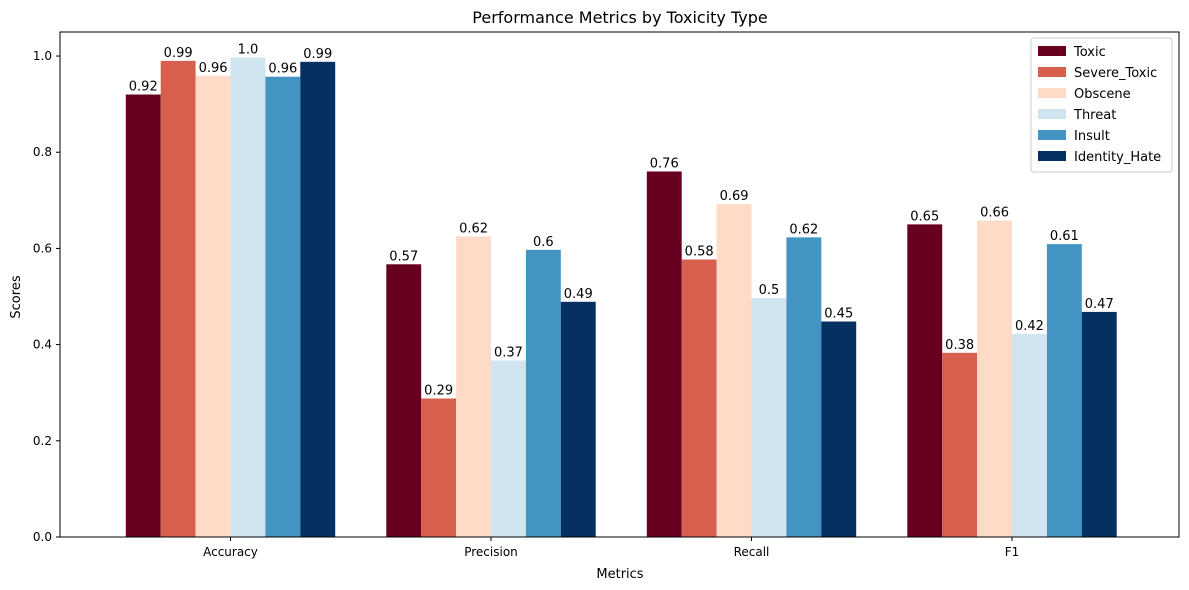 The height and width of the screenshot is (590, 1189). What do you see at coordinates (1094, 115) in the screenshot?
I see `legend-label: Threat` at bounding box center [1094, 115].